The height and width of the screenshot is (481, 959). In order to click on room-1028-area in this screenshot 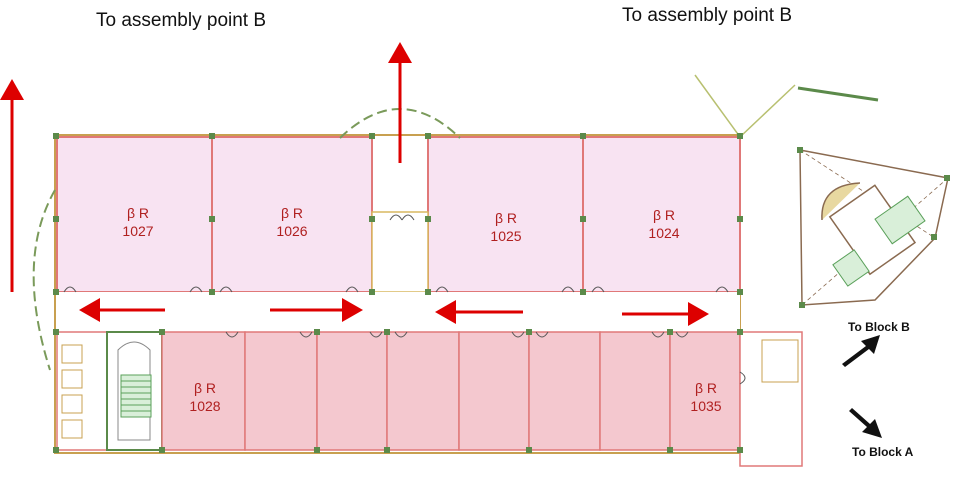, I will do `click(203, 391)`.